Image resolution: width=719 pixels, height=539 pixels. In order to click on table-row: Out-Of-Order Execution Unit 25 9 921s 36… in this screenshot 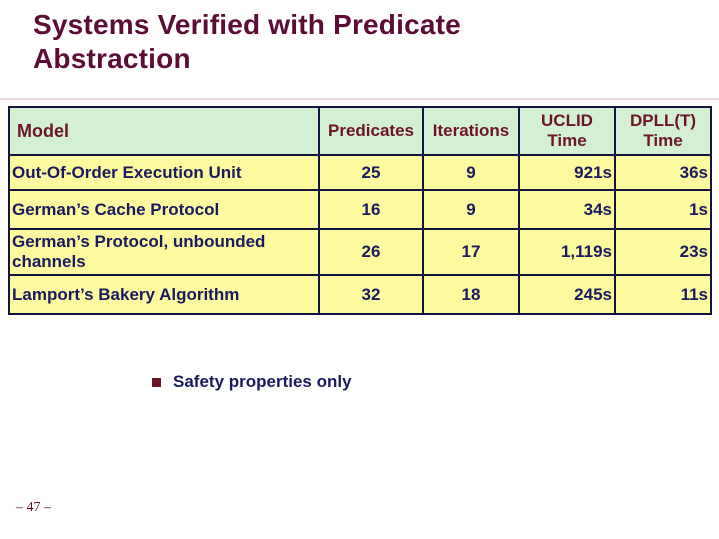, I will do `click(360, 172)`.